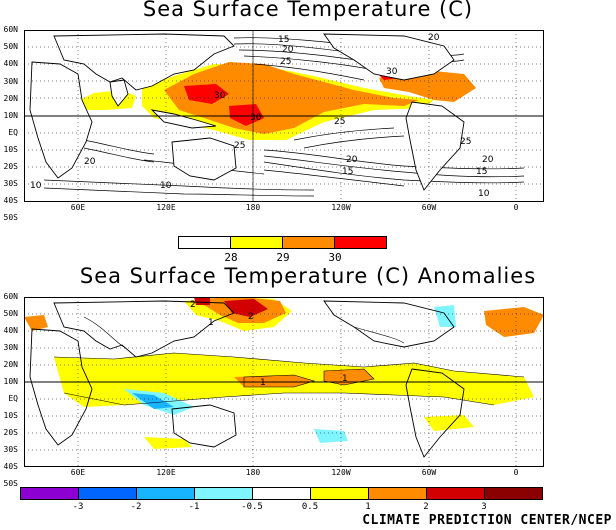 This screenshot has width=616, height=530. What do you see at coordinates (136, 507) in the screenshot?
I see `legend-label: -2` at bounding box center [136, 507].